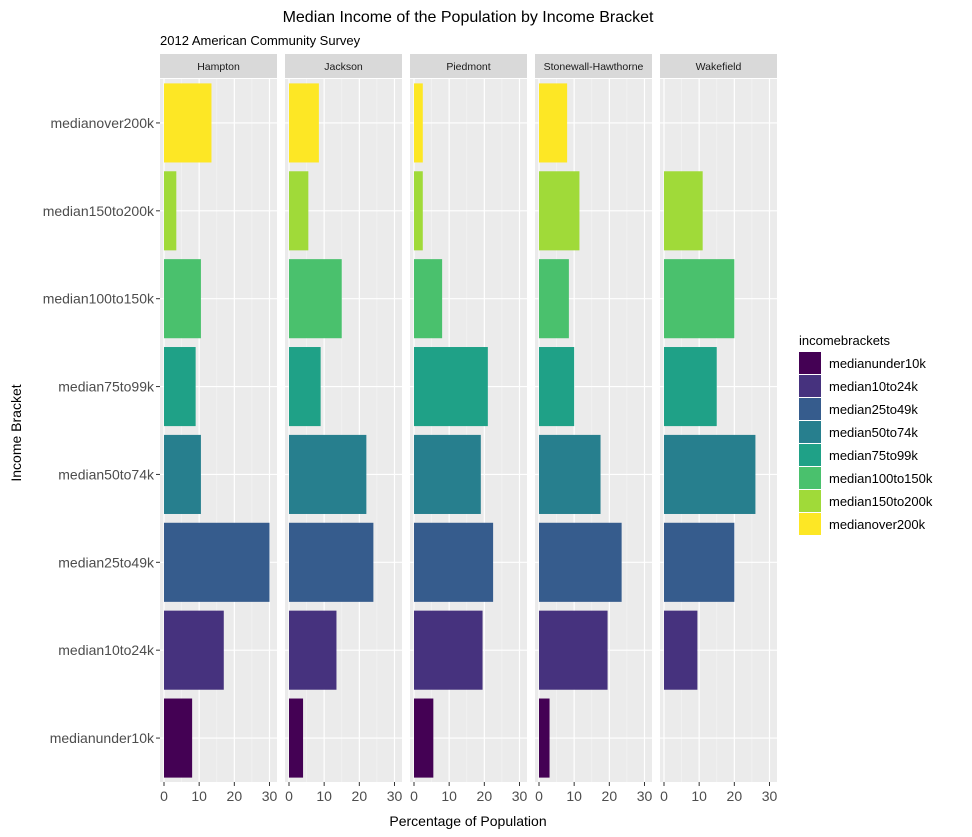 This screenshot has height=837, width=972. What do you see at coordinates (810, 501) in the screenshot?
I see `legend-key-median150to200k` at bounding box center [810, 501].